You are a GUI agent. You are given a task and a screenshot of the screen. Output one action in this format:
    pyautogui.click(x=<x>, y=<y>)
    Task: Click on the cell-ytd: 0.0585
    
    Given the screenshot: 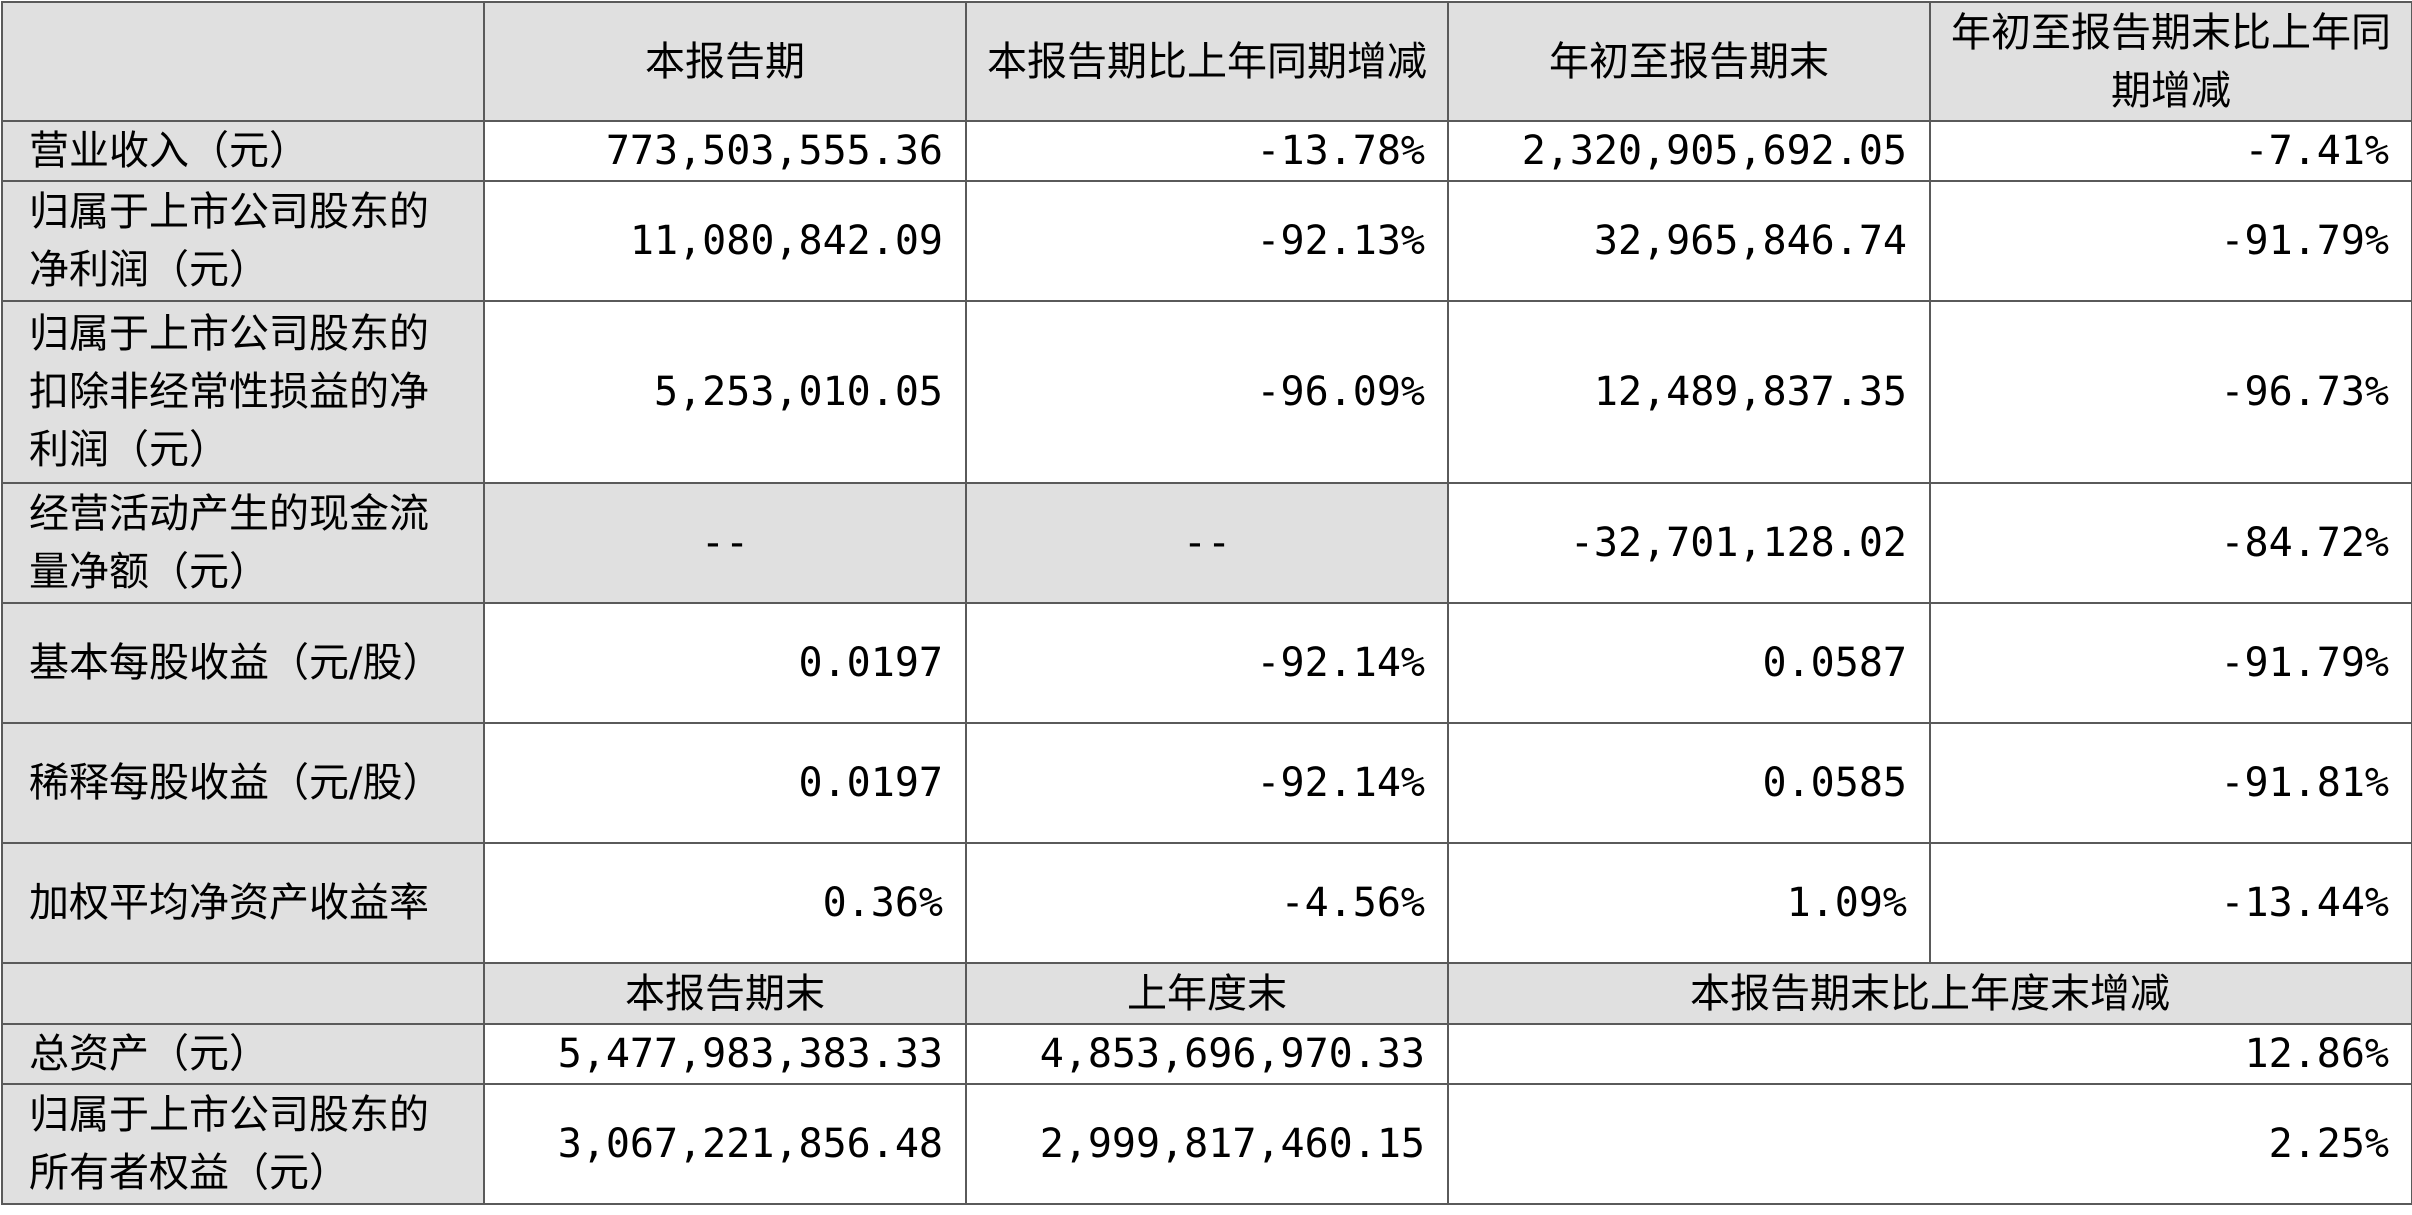 What is the action you would take?
    pyautogui.click(x=1689, y=783)
    